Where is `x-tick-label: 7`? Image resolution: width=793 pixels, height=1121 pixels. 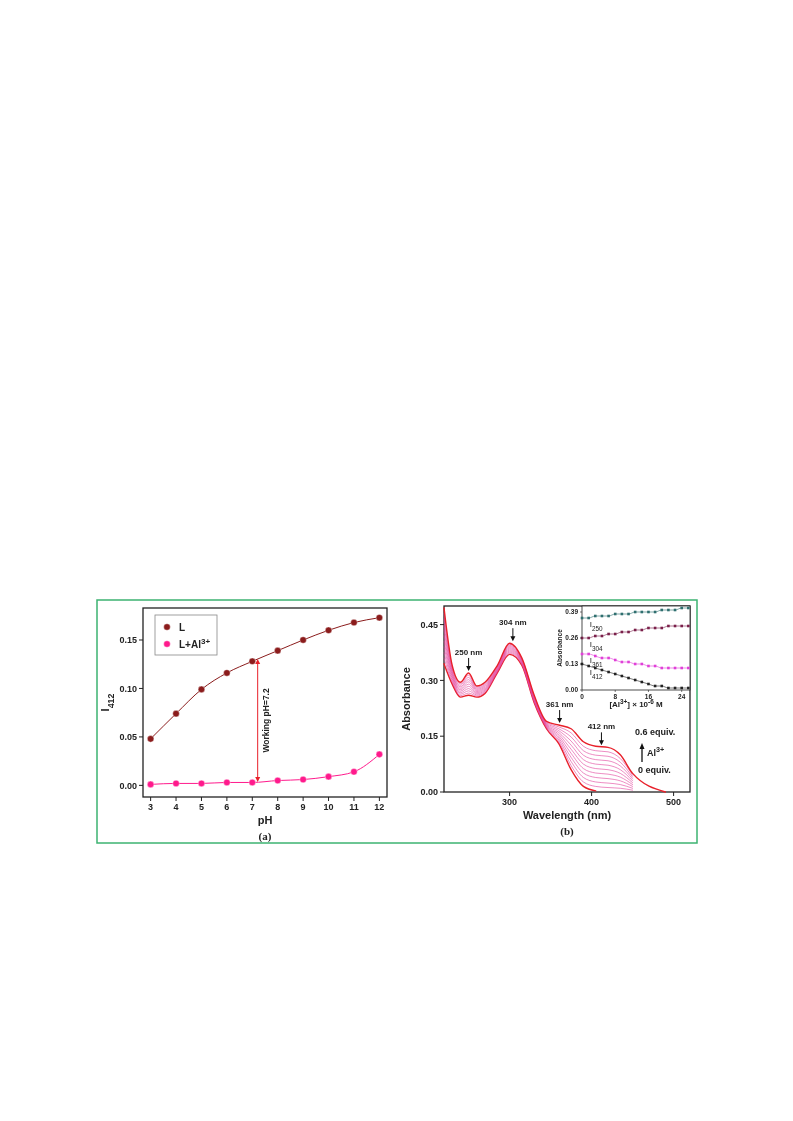 x-tick-label: 7 is located at coordinates (252, 807).